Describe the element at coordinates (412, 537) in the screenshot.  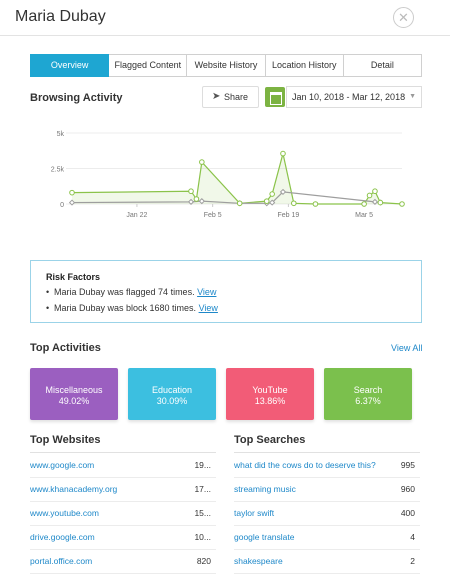
I see `search-count: 4` at that location.